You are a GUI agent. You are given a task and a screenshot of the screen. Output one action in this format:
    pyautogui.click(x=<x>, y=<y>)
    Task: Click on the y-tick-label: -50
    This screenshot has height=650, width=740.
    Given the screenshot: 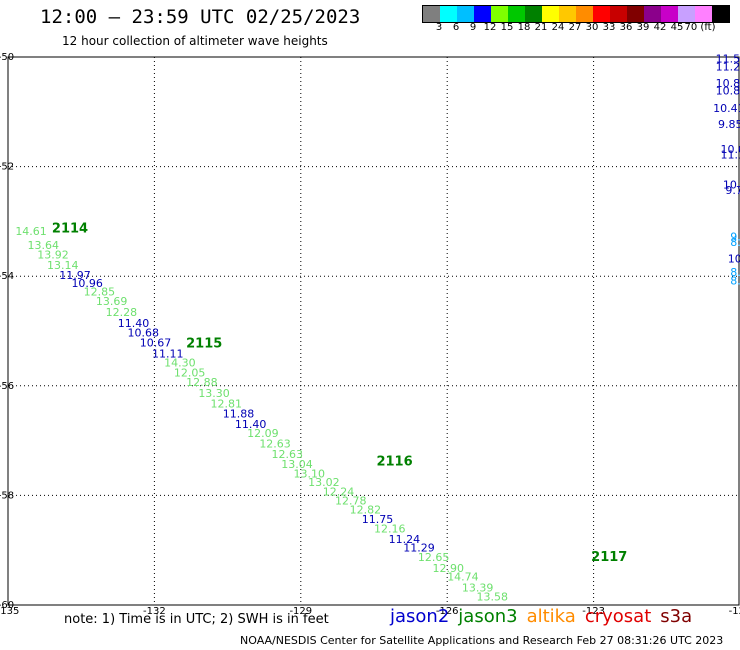 What is the action you would take?
    pyautogui.click(x=7, y=57)
    